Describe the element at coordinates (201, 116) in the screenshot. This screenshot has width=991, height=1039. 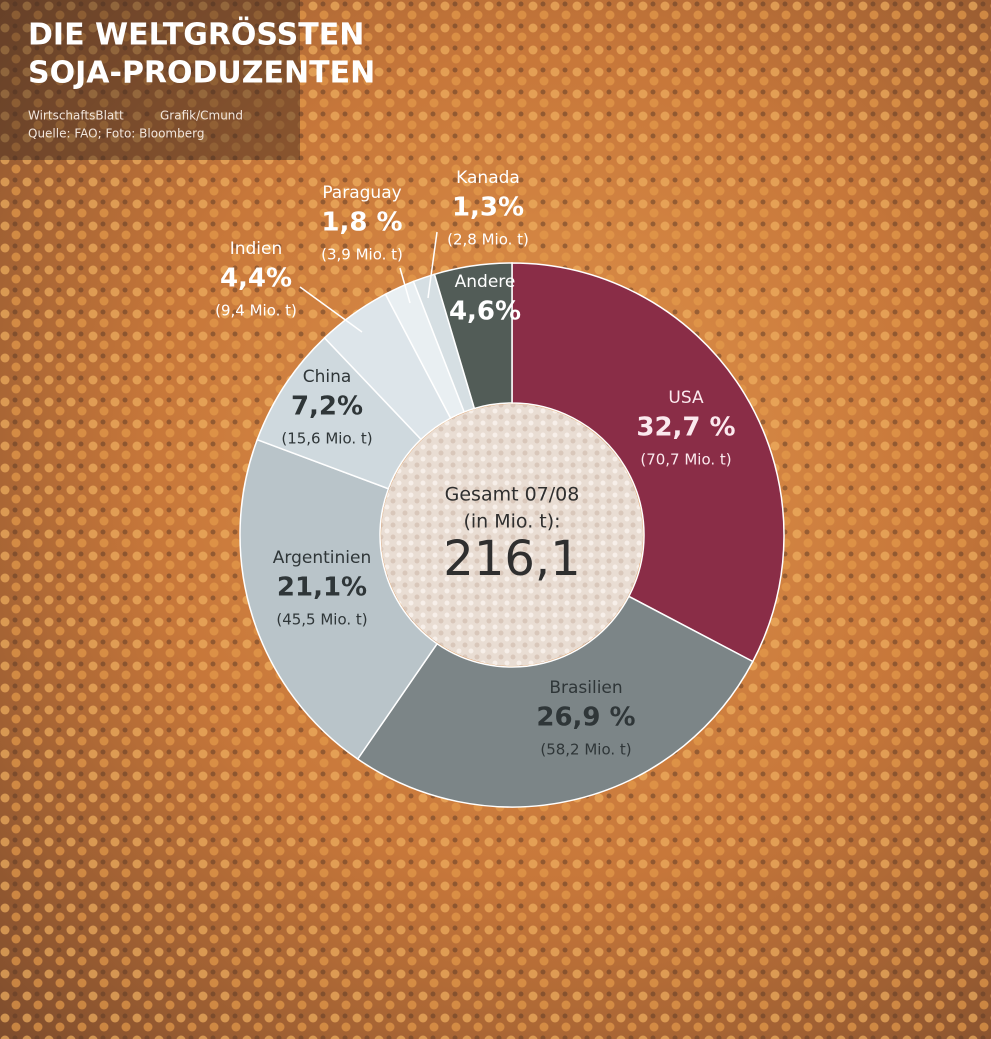
I see `credit: Grafik/Cmund` at that location.